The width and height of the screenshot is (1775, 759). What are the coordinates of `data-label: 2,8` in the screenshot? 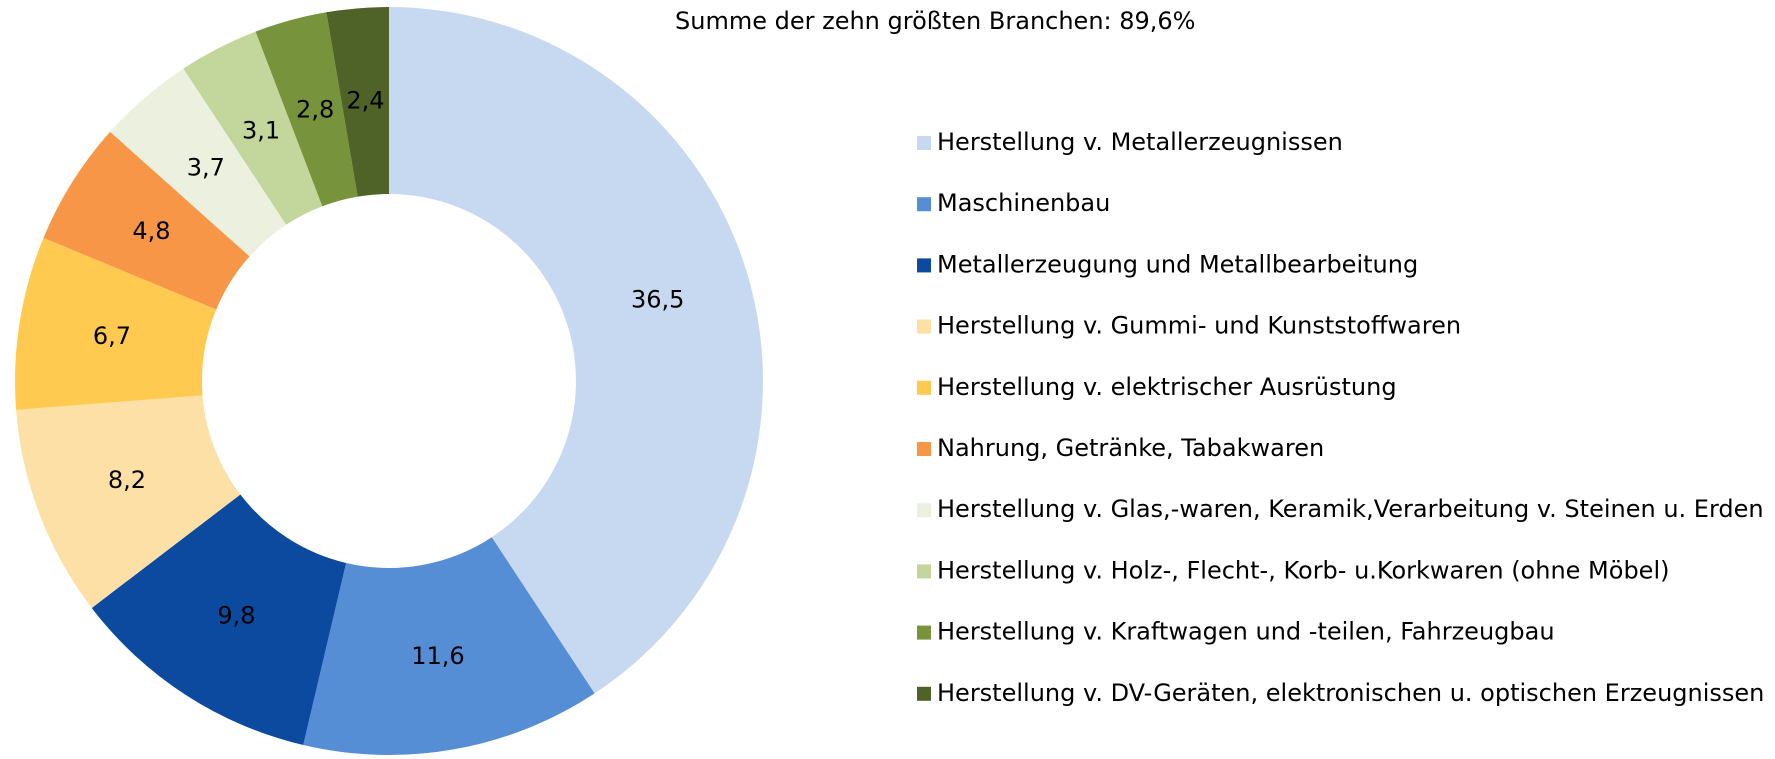 It's located at (315, 109).